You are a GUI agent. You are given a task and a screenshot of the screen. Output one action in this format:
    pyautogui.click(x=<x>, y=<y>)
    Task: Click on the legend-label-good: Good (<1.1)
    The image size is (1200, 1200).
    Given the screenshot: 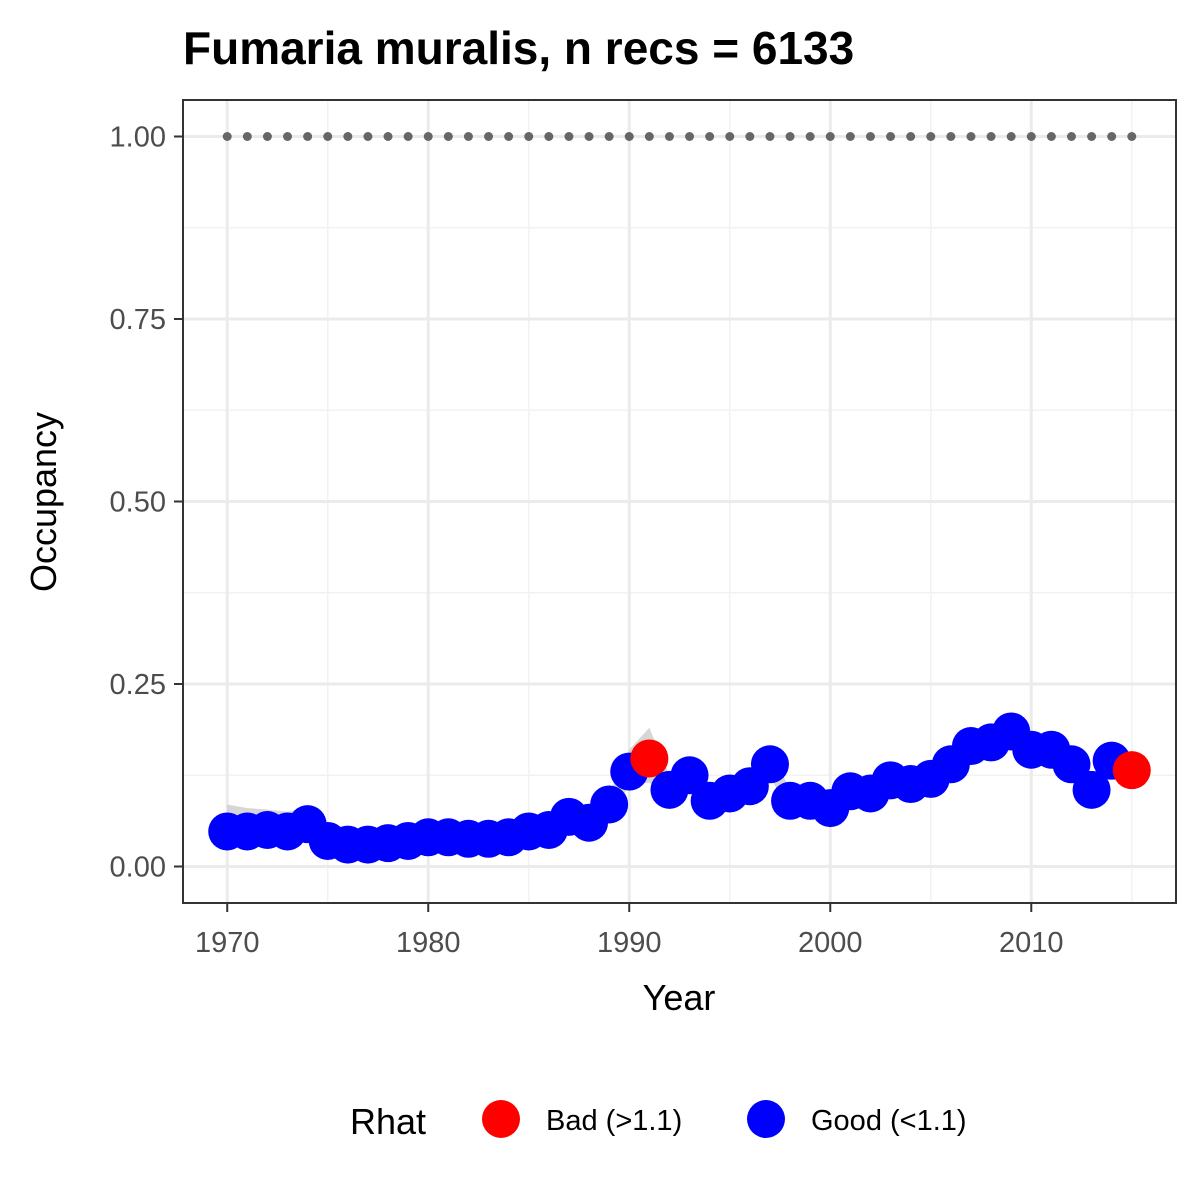 What is the action you would take?
    pyautogui.click(x=889, y=1121)
    